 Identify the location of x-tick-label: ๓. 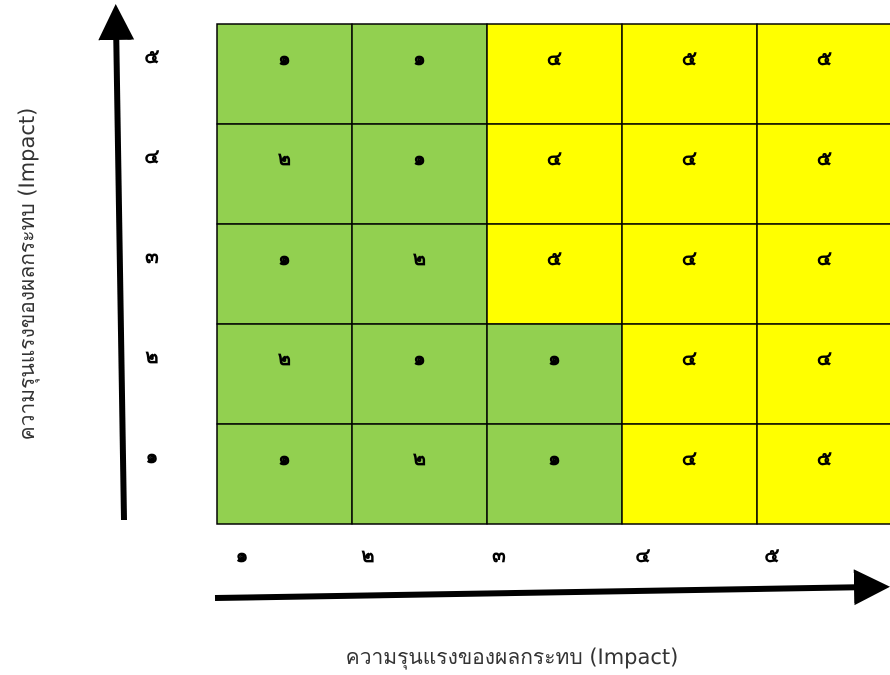
(499, 555).